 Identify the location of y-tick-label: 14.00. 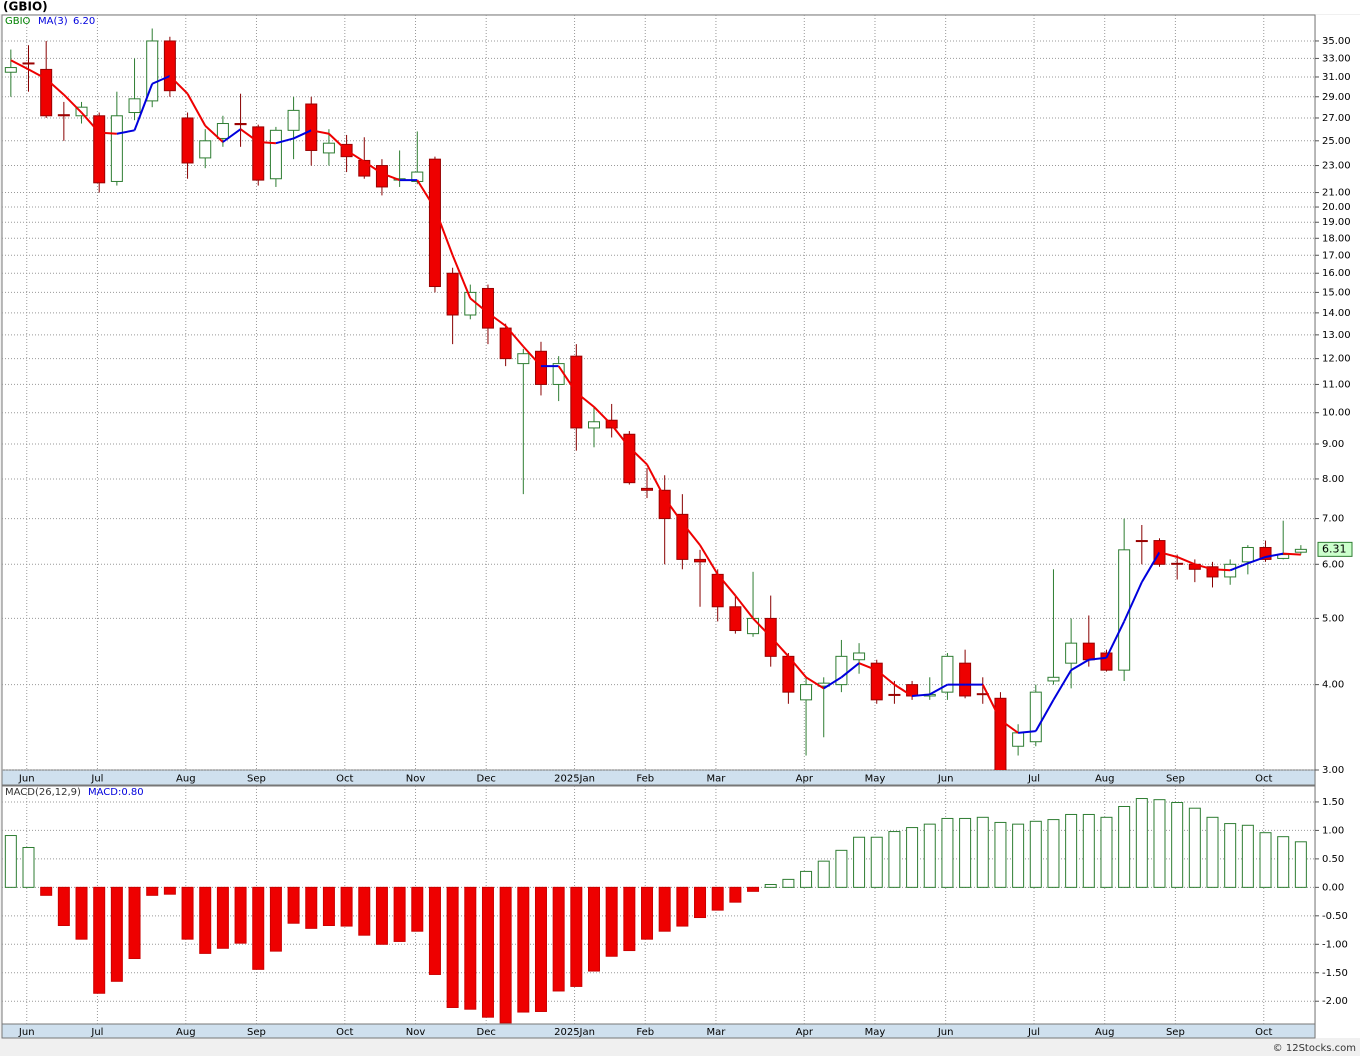
(1336, 313).